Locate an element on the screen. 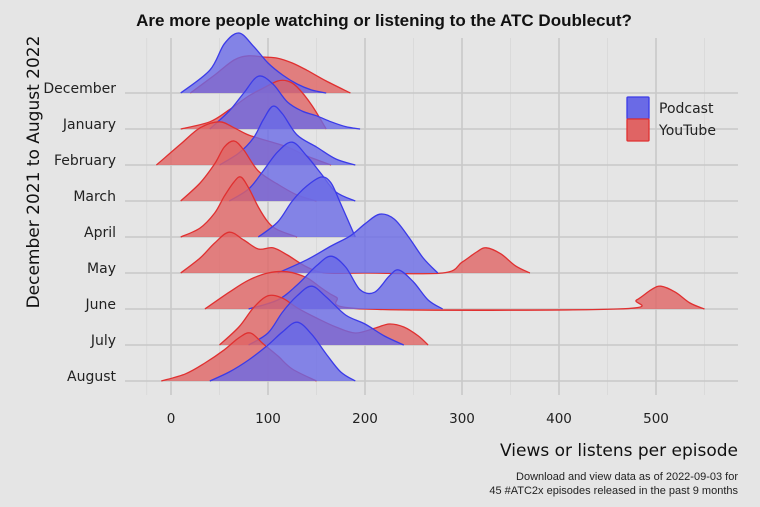 The image size is (760, 507). x-tick-label: 400 is located at coordinates (559, 419).